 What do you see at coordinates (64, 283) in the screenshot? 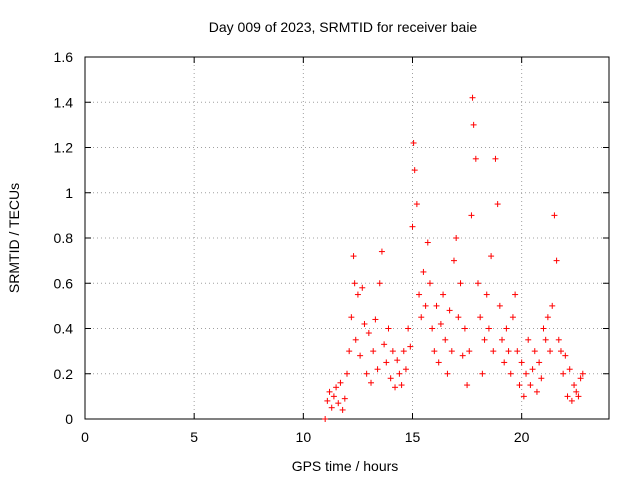
I see `y-tick-label: 0.6` at bounding box center [64, 283].